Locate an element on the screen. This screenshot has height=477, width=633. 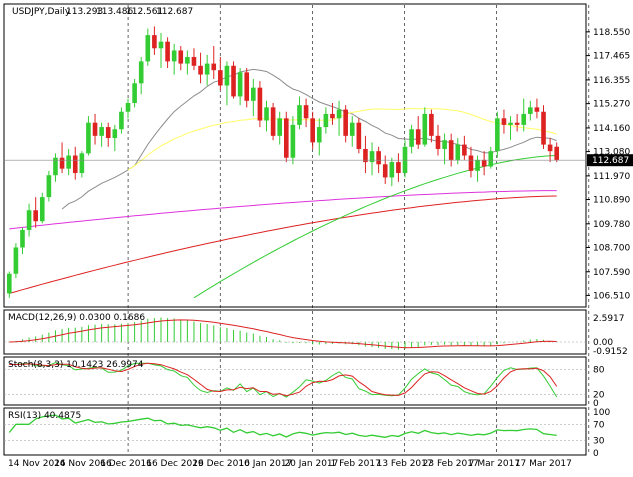
macd-panel-frame is located at coordinates (295, 332).